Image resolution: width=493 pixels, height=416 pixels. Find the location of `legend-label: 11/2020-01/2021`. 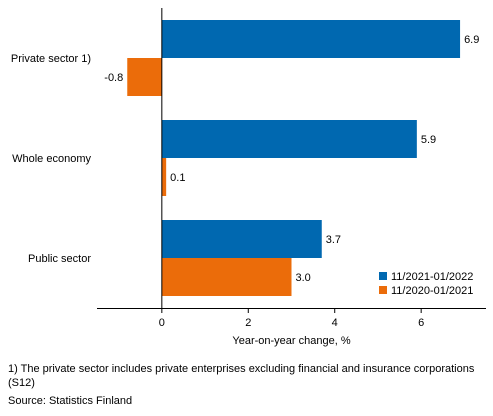

legend-label: 11/2020-01/2021 is located at coordinates (432, 291).